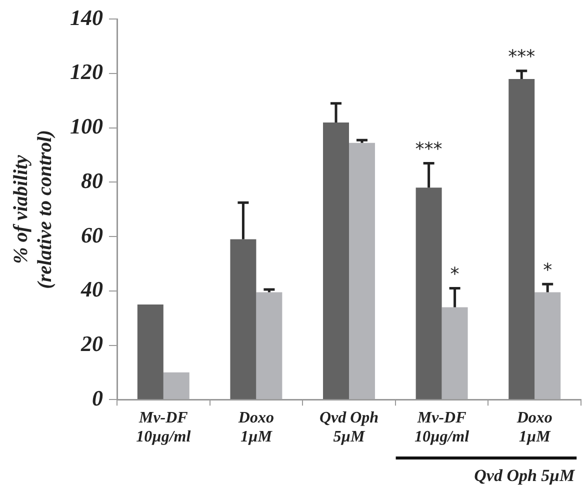 This screenshot has height=496, width=585. What do you see at coordinates (91, 289) in the screenshot?
I see `y-tick-label: 40` at bounding box center [91, 289].